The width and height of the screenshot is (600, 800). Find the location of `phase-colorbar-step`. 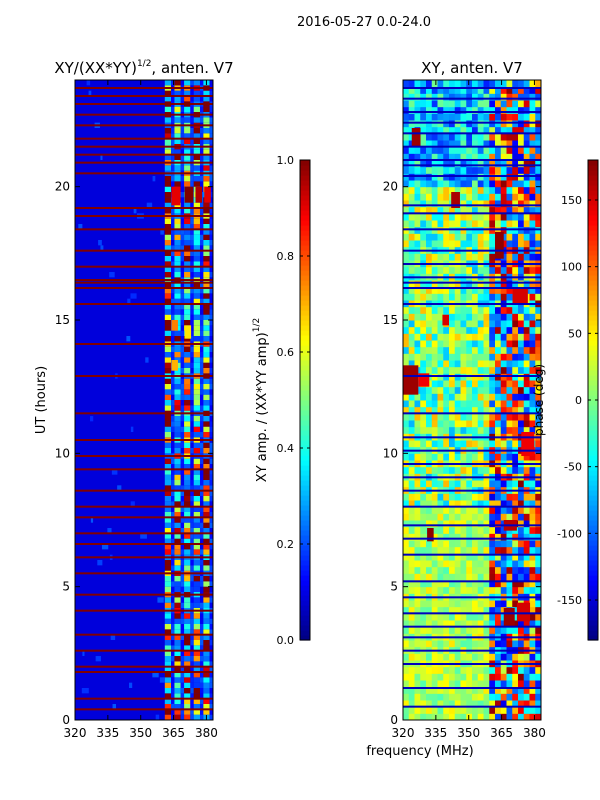

phase-colorbar-step is located at coordinates (593, 598).